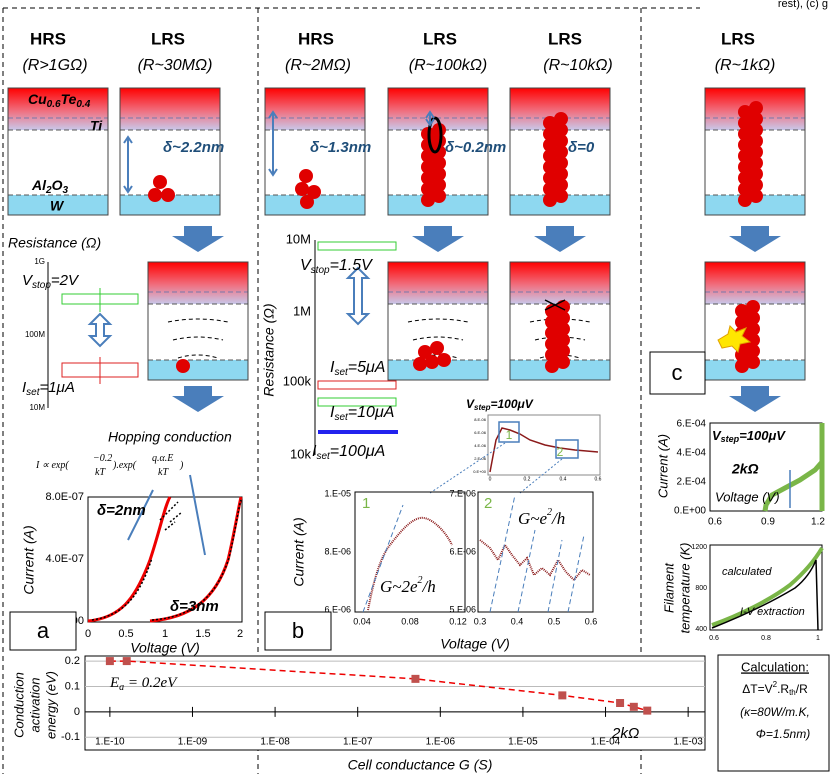 This screenshot has height=774, width=830. I want to click on x-tick-label: 1.E-05, so click(523, 742).